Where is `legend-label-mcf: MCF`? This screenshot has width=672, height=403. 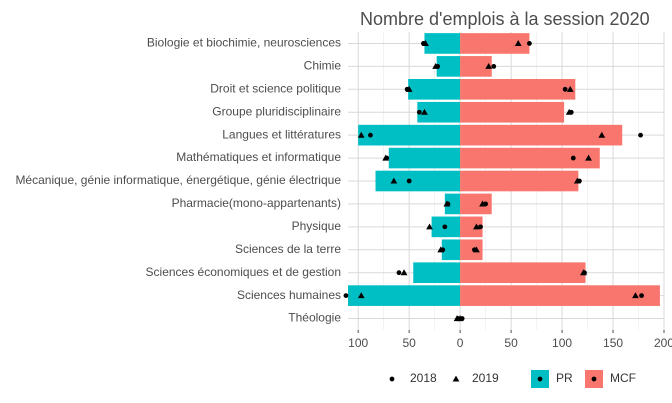 legend-label-mcf: MCF is located at coordinates (623, 378).